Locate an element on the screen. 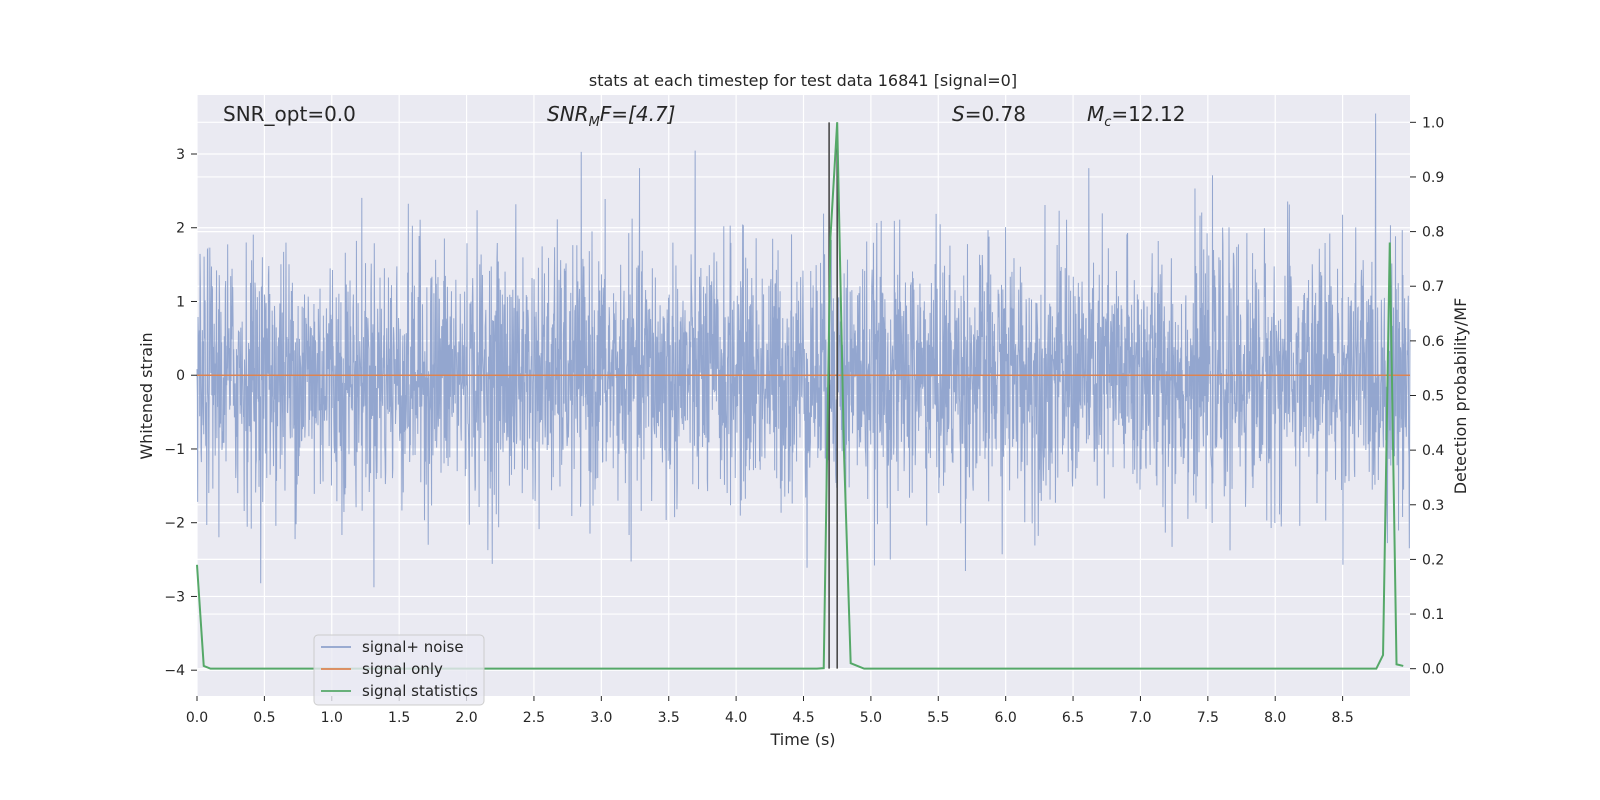  x-axis-label: Time (s) is located at coordinates (802, 739).